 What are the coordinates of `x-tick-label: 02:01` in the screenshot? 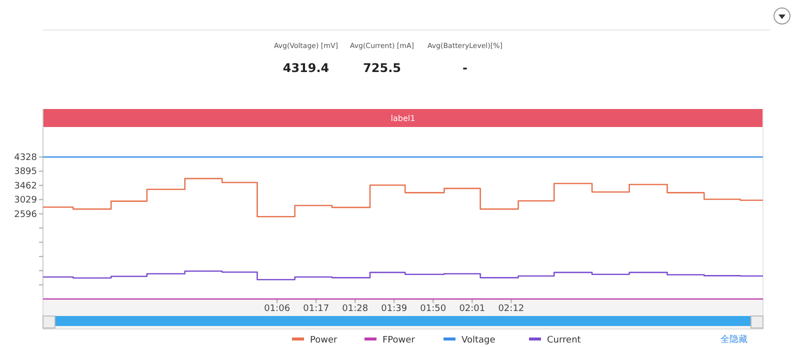 It's located at (472, 309).